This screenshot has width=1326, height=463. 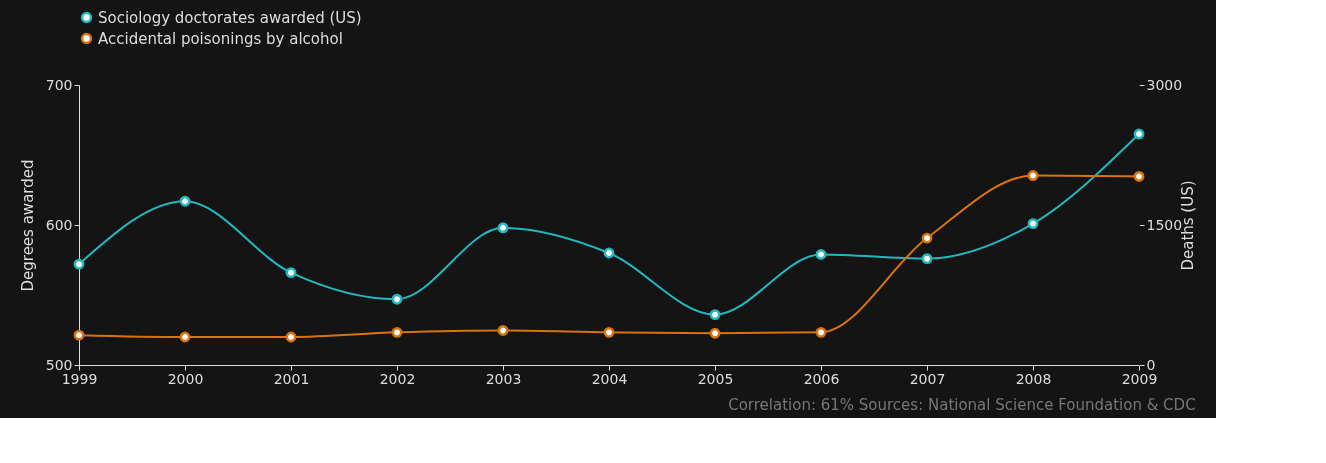 What do you see at coordinates (1033, 378) in the screenshot?
I see `x-tick-label: 2008` at bounding box center [1033, 378].